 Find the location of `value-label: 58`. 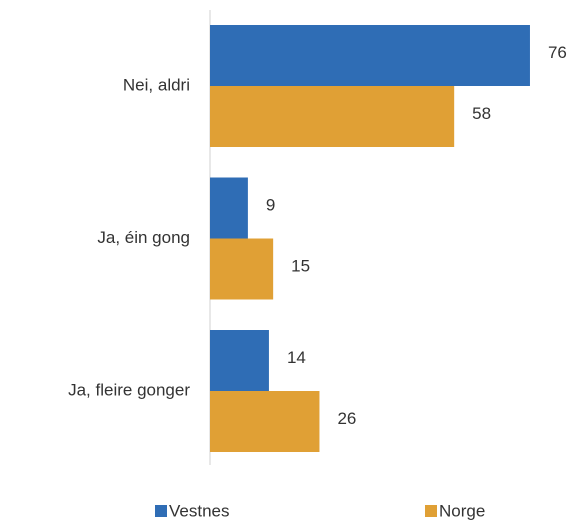

value-label: 58 is located at coordinates (481, 113).